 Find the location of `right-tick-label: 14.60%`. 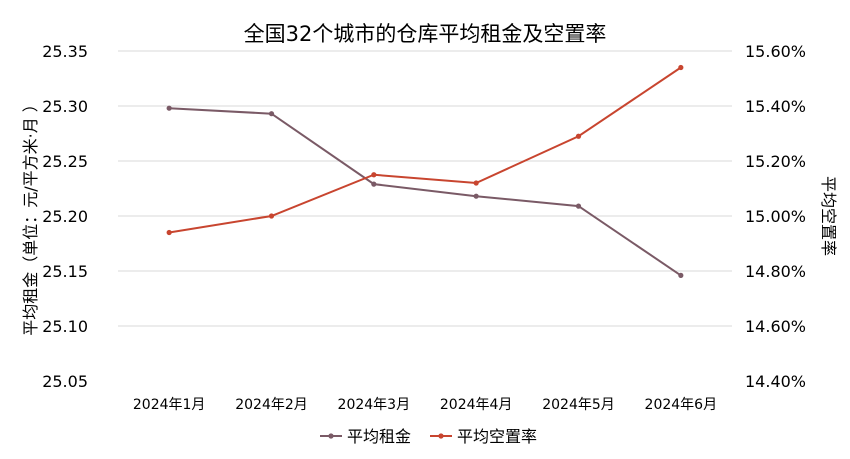

right-tick-label: 14.60% is located at coordinates (775, 326).